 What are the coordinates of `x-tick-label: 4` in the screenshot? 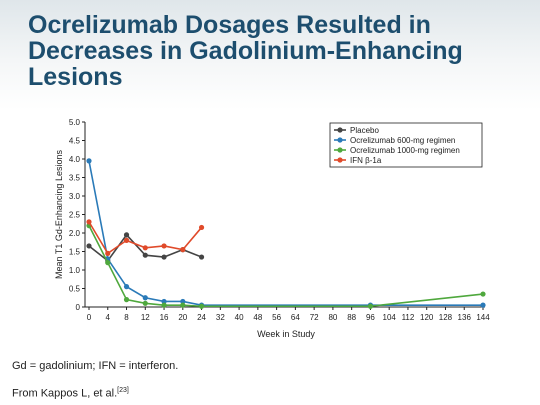 It's located at (108, 317).